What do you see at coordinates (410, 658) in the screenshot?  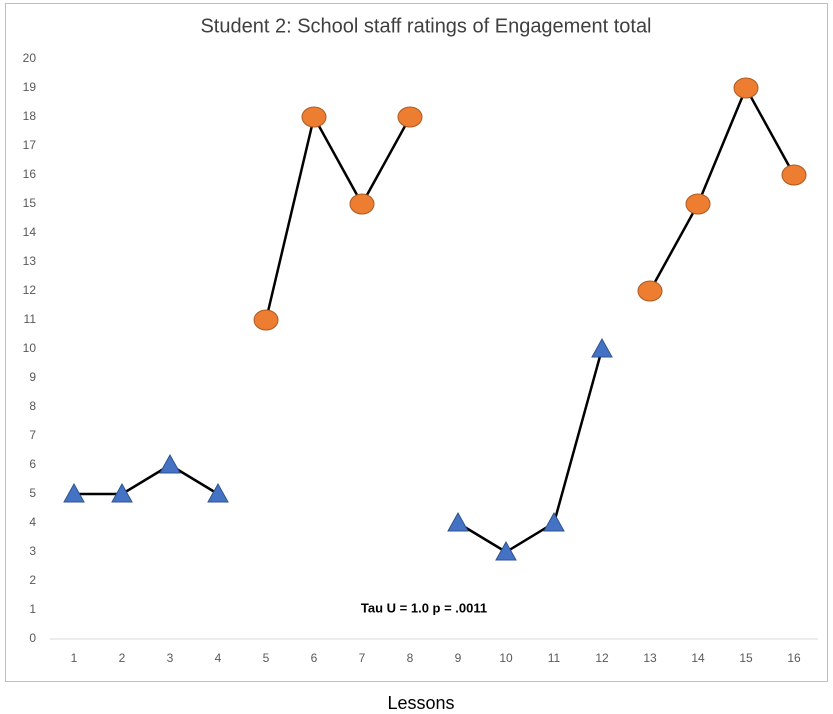 I see `x-tick-label: 8` at bounding box center [410, 658].